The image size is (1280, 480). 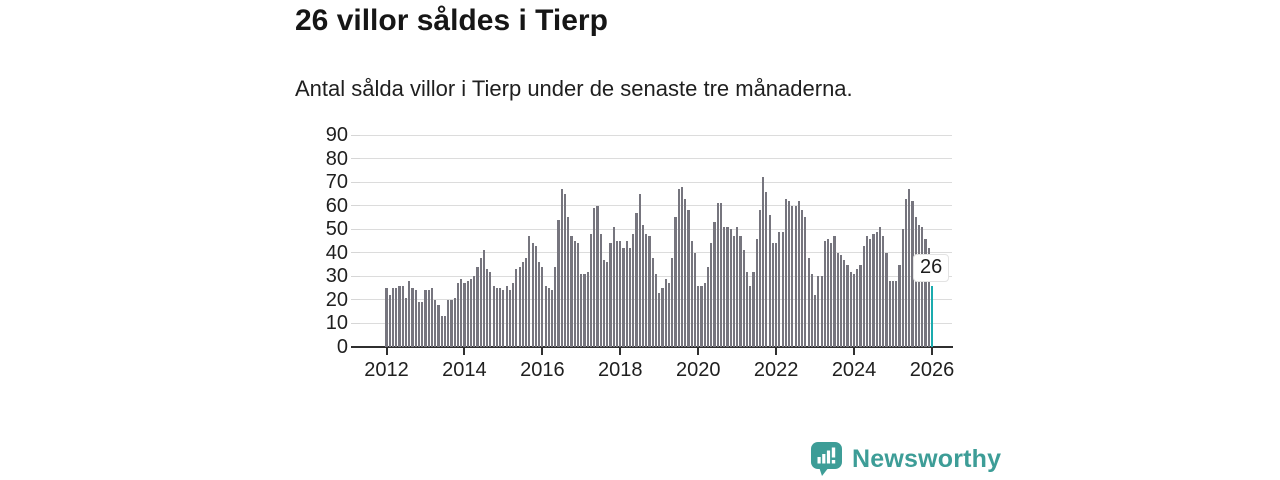 I want to click on x-axis-label: 2016, so click(x=542, y=370).